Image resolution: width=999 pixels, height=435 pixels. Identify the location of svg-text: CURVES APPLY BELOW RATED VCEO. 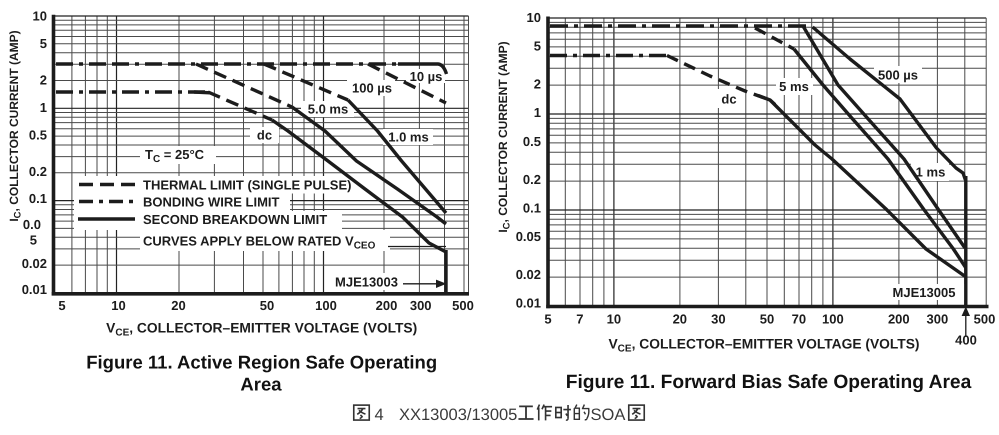
(259, 243).